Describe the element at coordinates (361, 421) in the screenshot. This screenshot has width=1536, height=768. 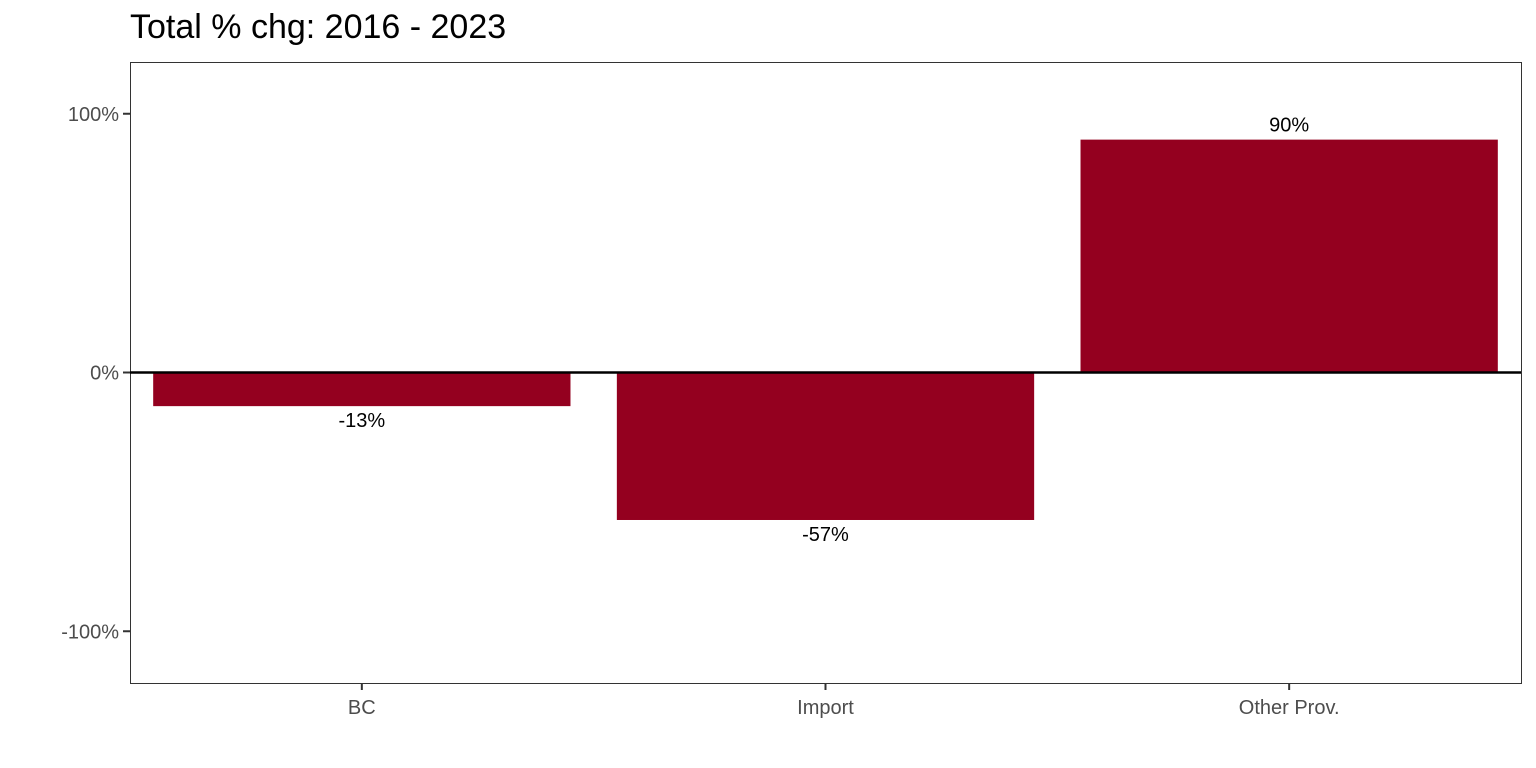
I see `data-label: -13%` at that location.